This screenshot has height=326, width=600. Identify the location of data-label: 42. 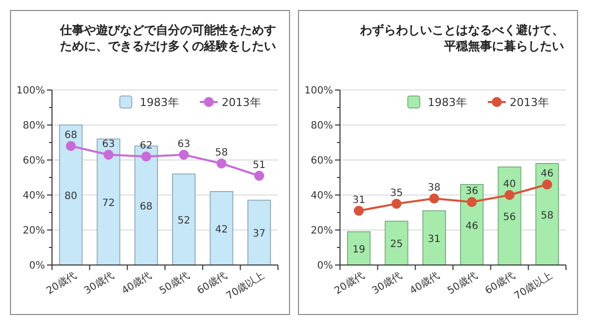
(221, 230).